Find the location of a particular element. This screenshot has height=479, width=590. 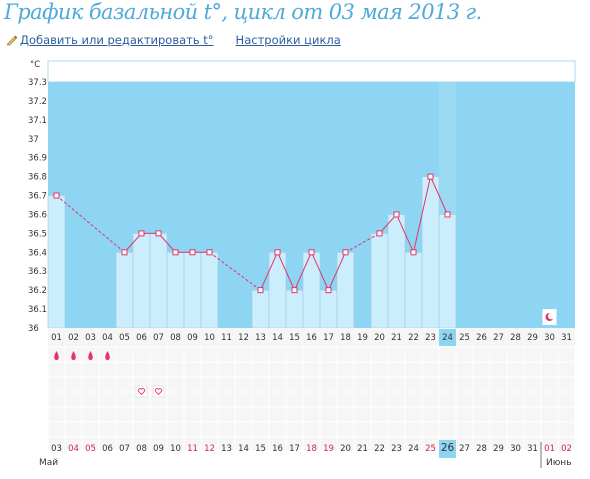

y-tick-label: 37.3 is located at coordinates (37, 83).